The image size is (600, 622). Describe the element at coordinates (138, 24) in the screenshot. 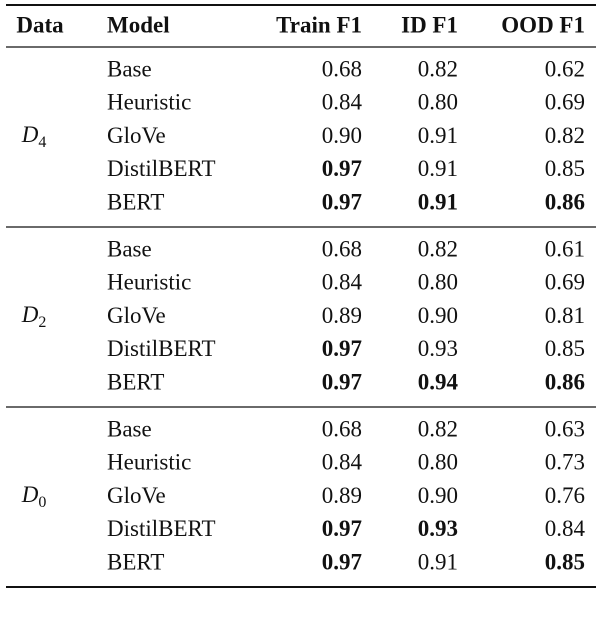

I see `header-cell: Model` at that location.